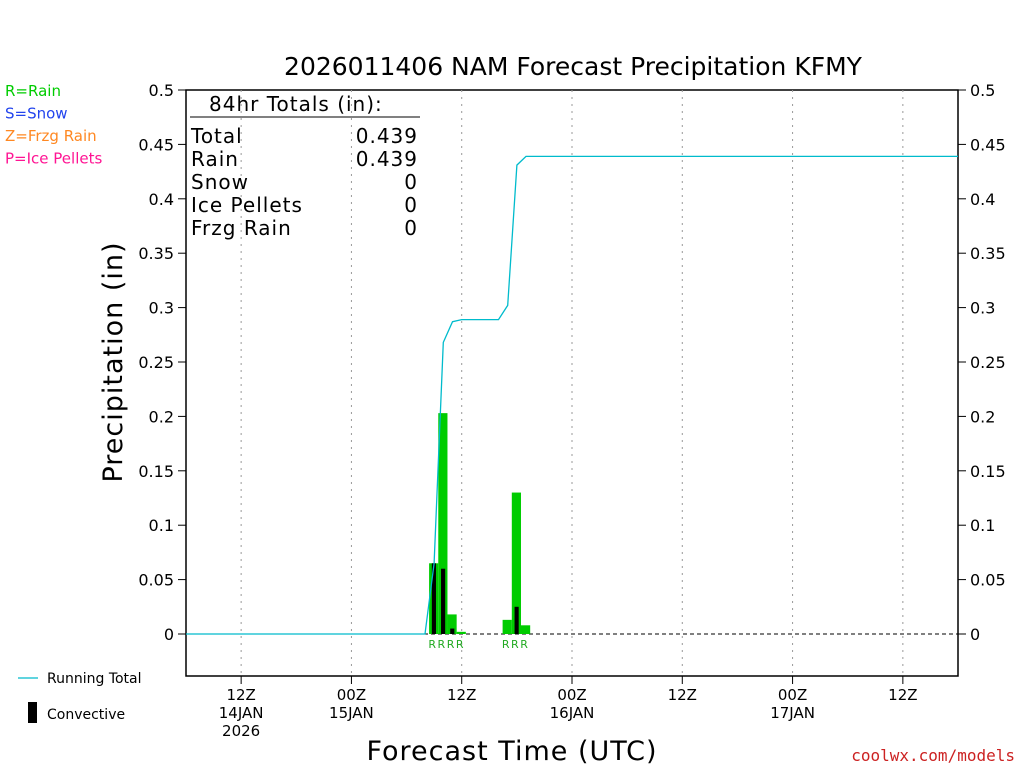 The width and height of the screenshot is (1024, 768). I want to click on y-tick-label: 0.35, so click(156, 253).